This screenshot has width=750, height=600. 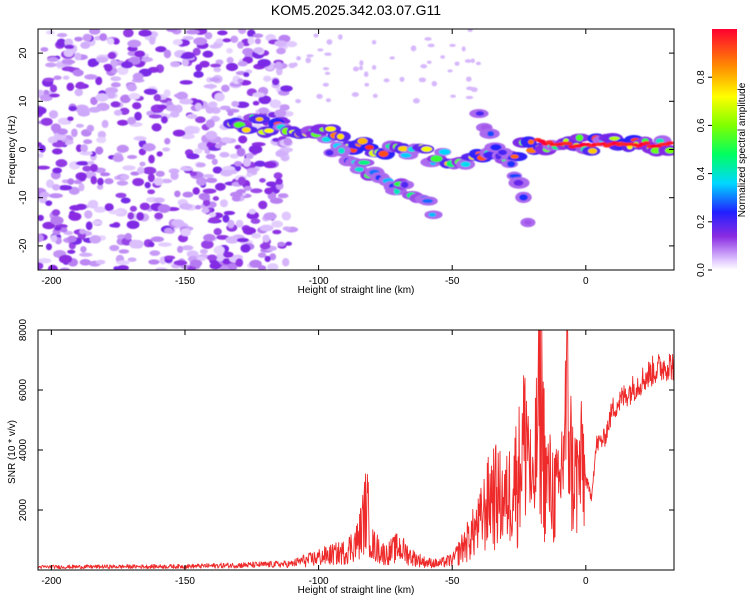 What do you see at coordinates (452, 581) in the screenshot?
I see `snr-x-tick-label: -50` at bounding box center [452, 581].